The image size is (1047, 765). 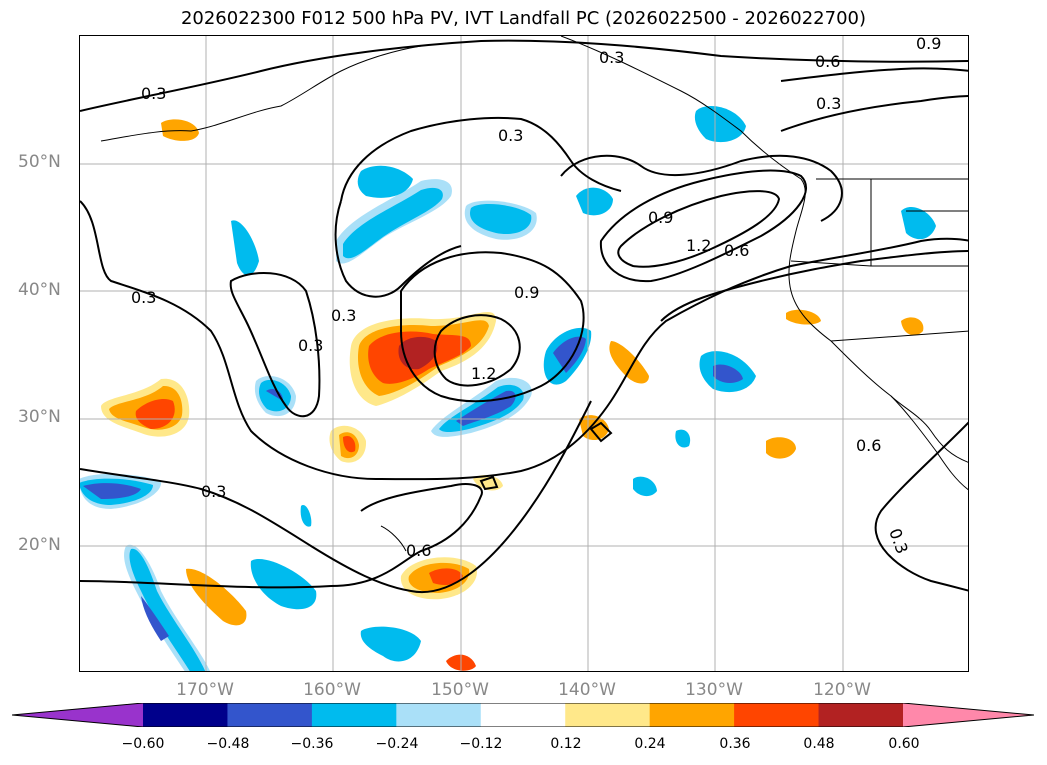 I want to click on lon-label-130w: 130°W, so click(x=714, y=690).